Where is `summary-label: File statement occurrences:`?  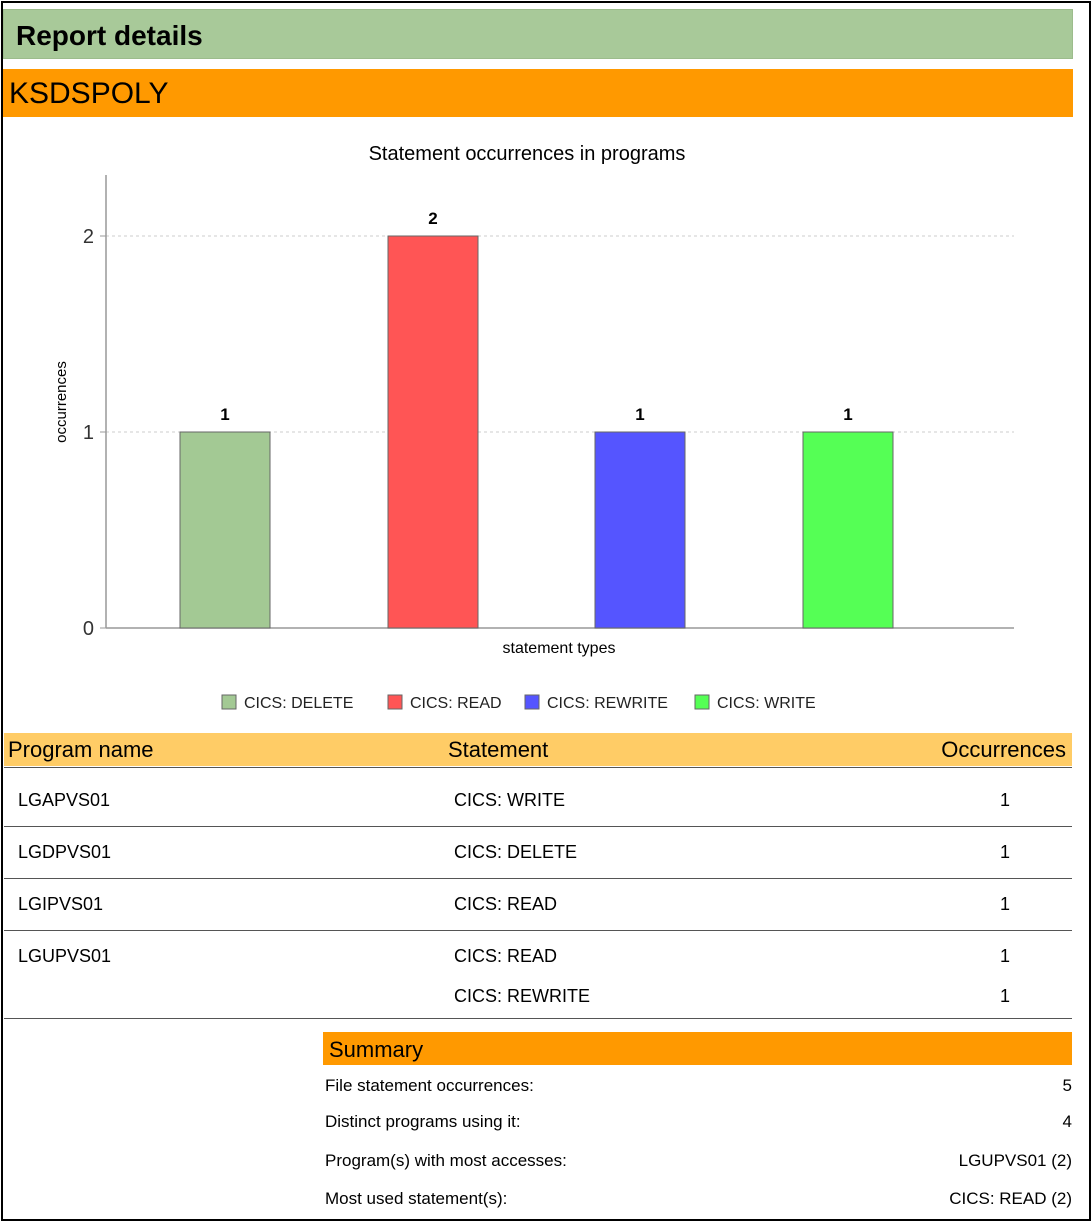
summary-label: File statement occurrences: is located at coordinates (429, 1085).